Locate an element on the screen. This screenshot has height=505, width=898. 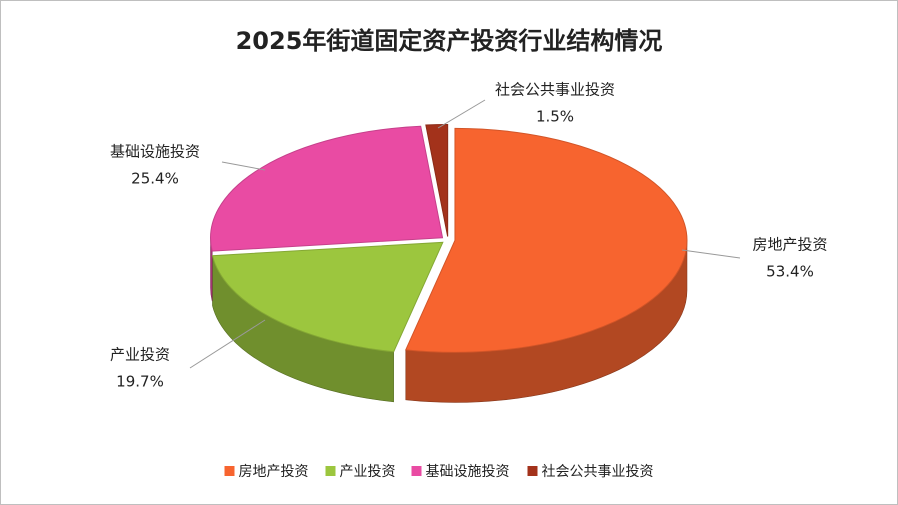
legend-label: 基础设施投资 is located at coordinates (468, 471).